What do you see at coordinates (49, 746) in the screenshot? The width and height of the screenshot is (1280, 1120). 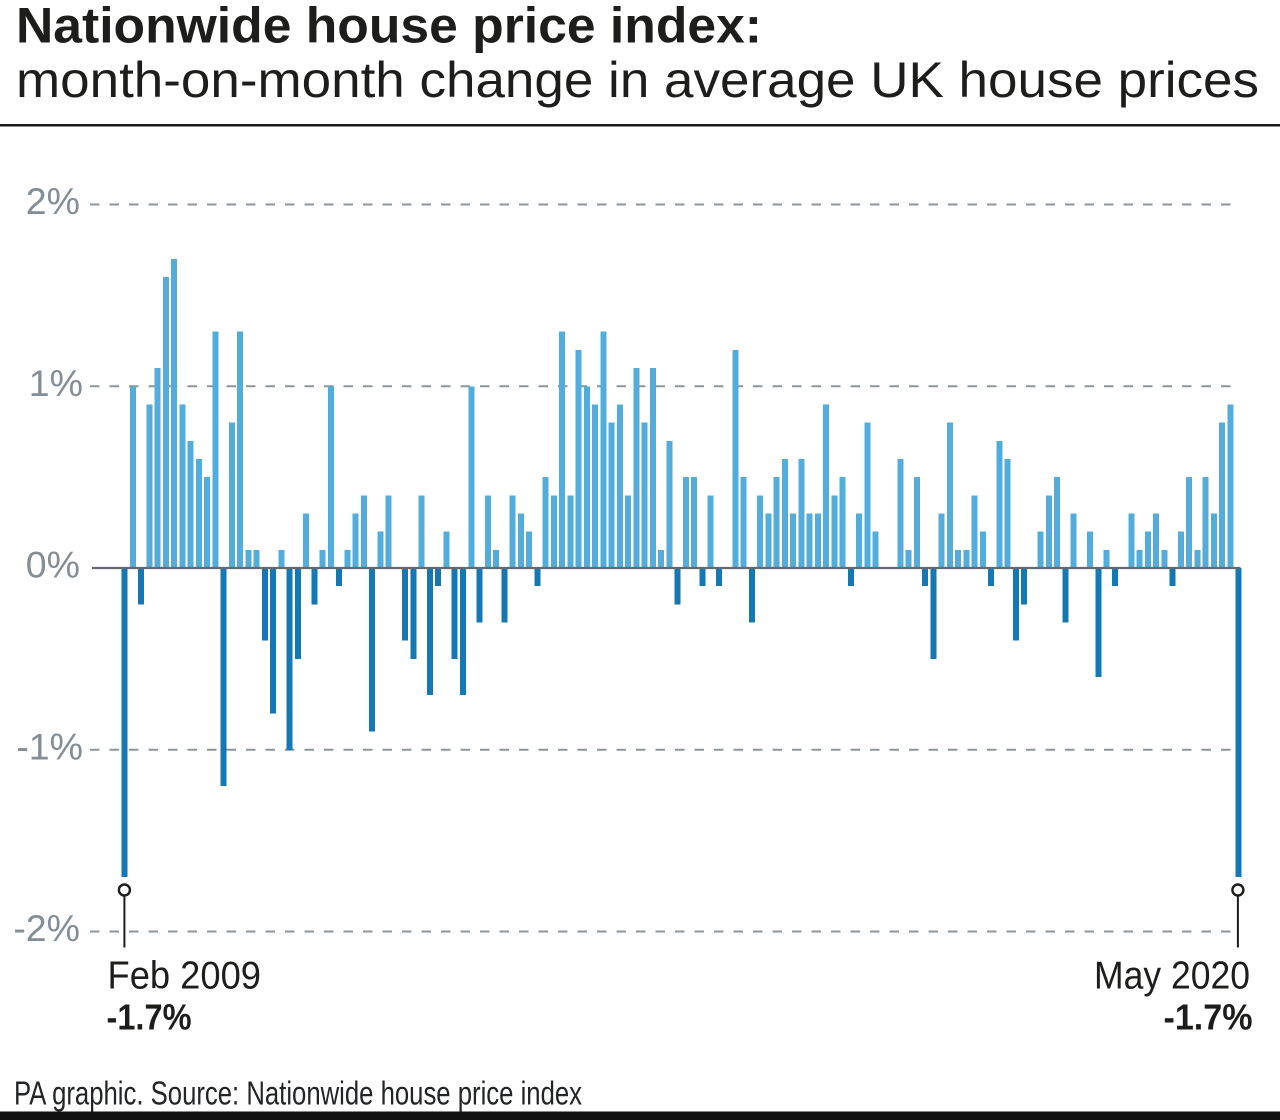 I see `svg-text: -1%` at bounding box center [49, 746].